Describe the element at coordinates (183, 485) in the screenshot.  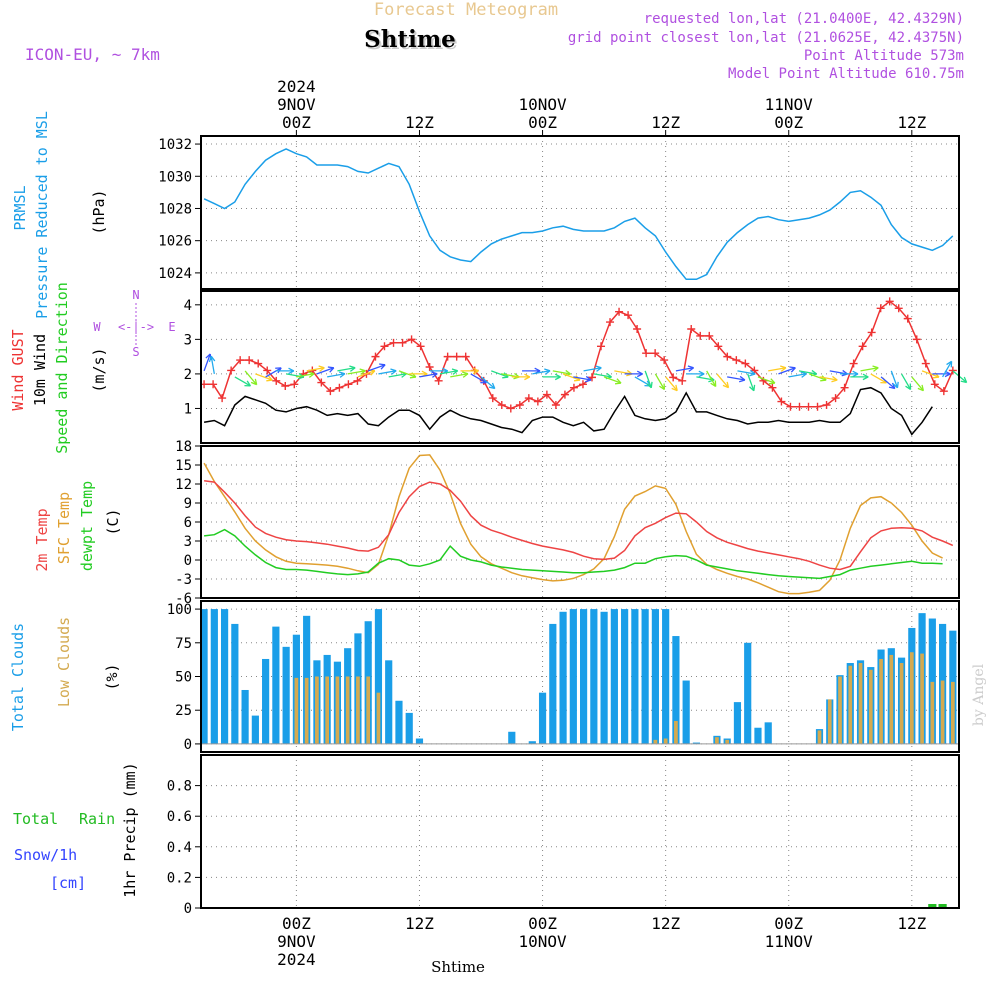
I see `y-tick-label: 12` at that location.